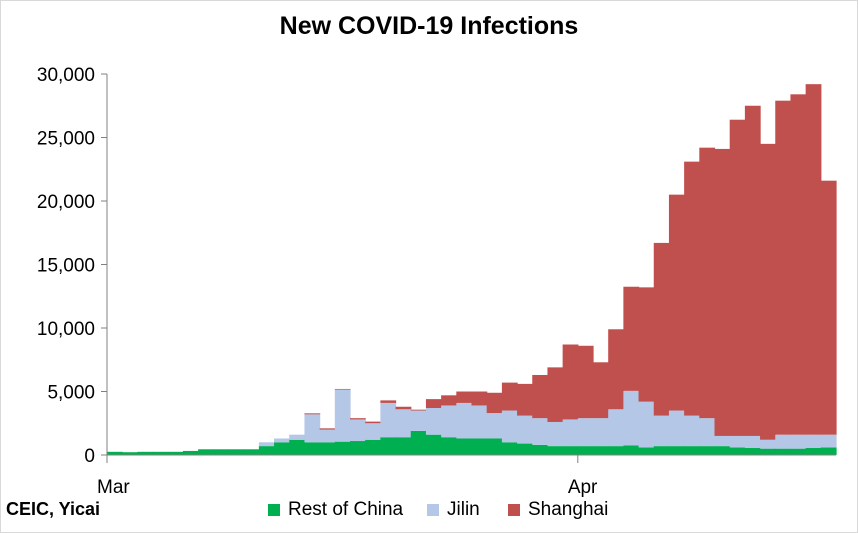 This screenshot has height=533, width=858. I want to click on chart-title: New COVID-19 Infections, so click(429, 26).